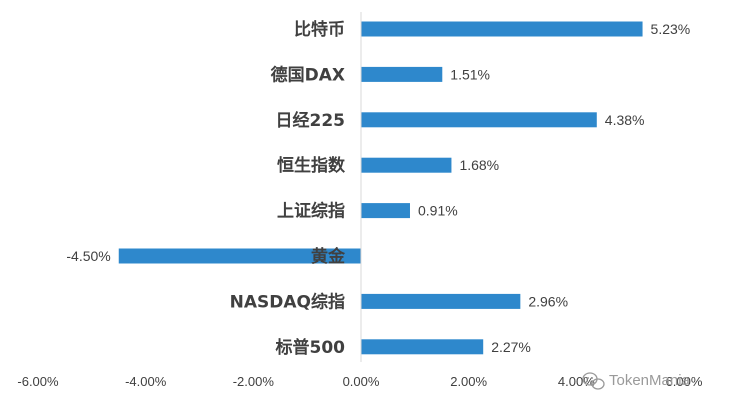  Describe the element at coordinates (470, 74) in the screenshot. I see `value-label-2: 1.51%` at that location.